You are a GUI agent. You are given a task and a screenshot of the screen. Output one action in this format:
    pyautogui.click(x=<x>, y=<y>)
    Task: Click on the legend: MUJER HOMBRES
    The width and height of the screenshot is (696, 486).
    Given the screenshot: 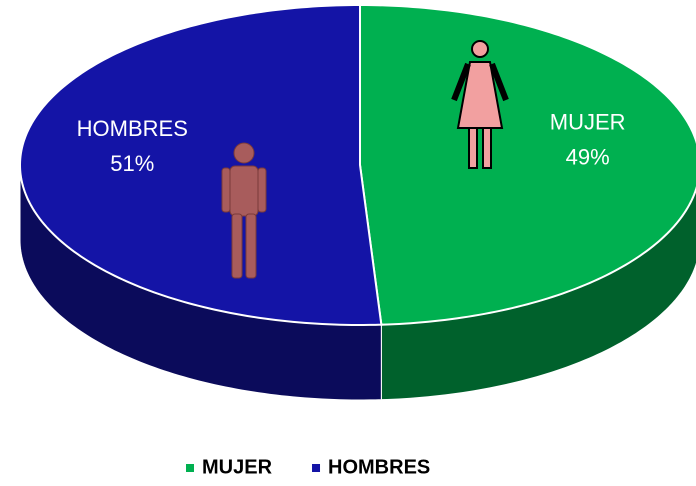 What is the action you would take?
    pyautogui.click(x=308, y=467)
    